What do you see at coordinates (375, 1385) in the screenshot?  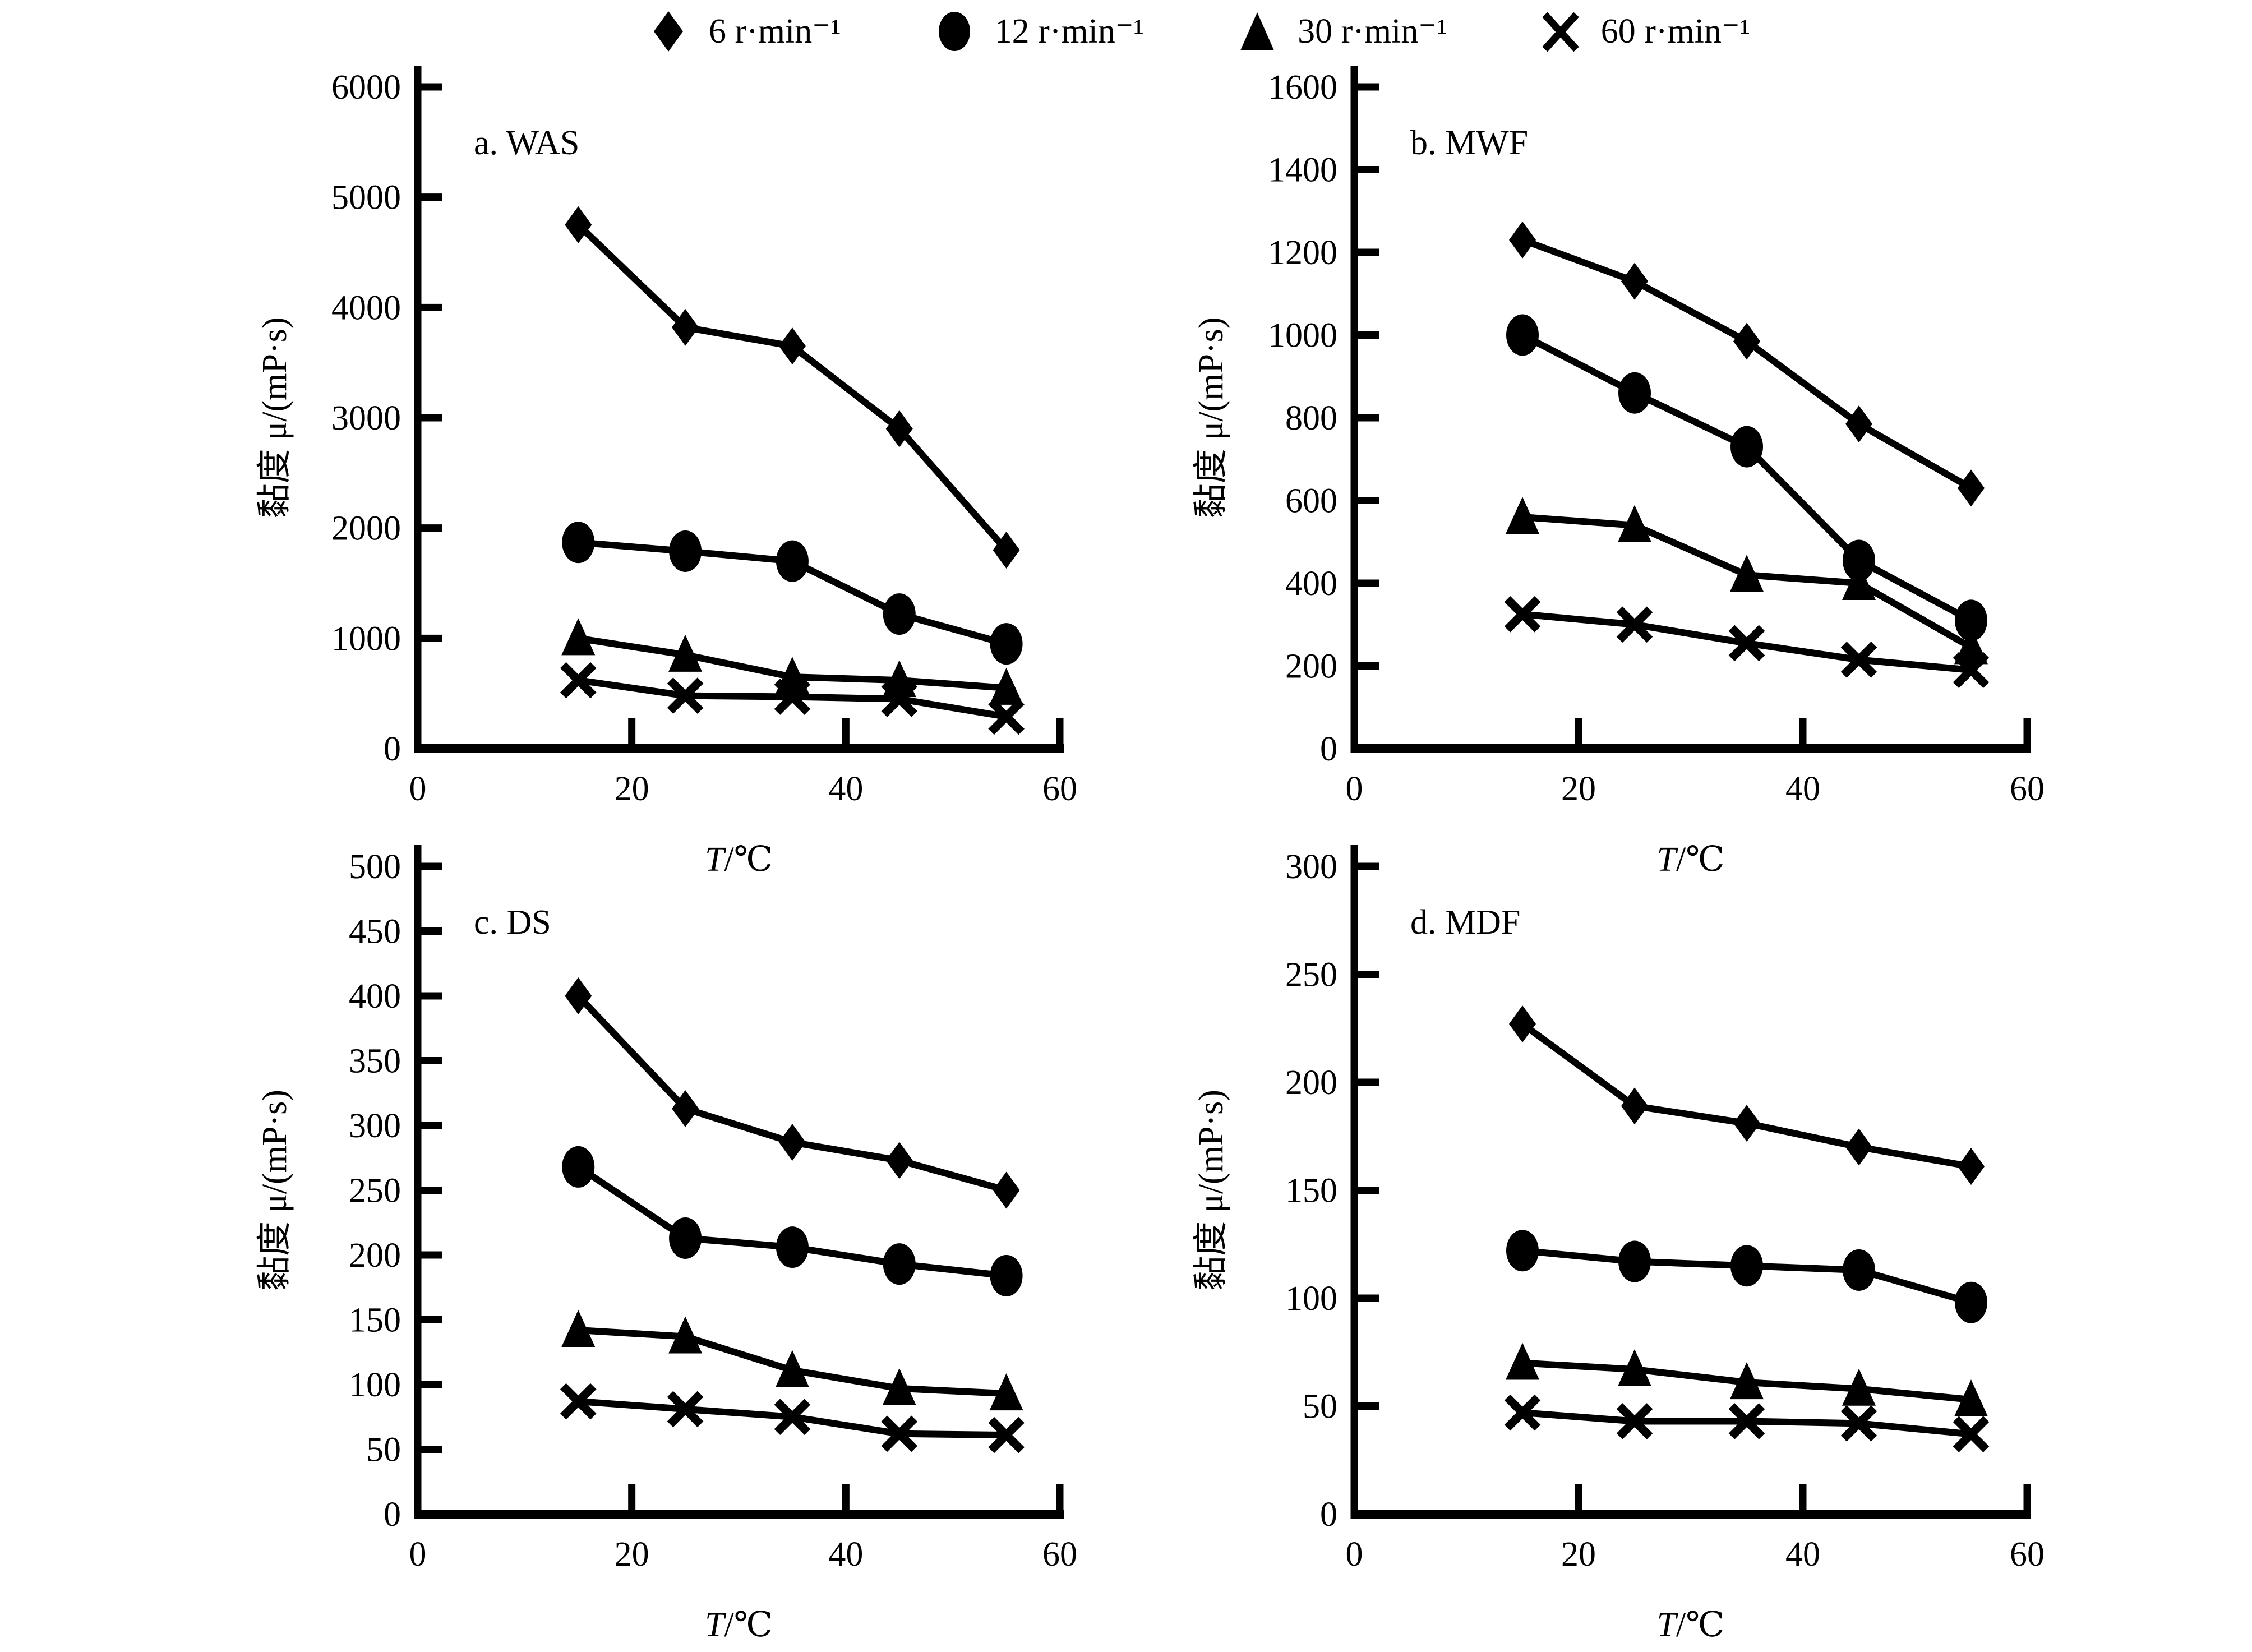 I see `y-tick-label: 100` at bounding box center [375, 1385].